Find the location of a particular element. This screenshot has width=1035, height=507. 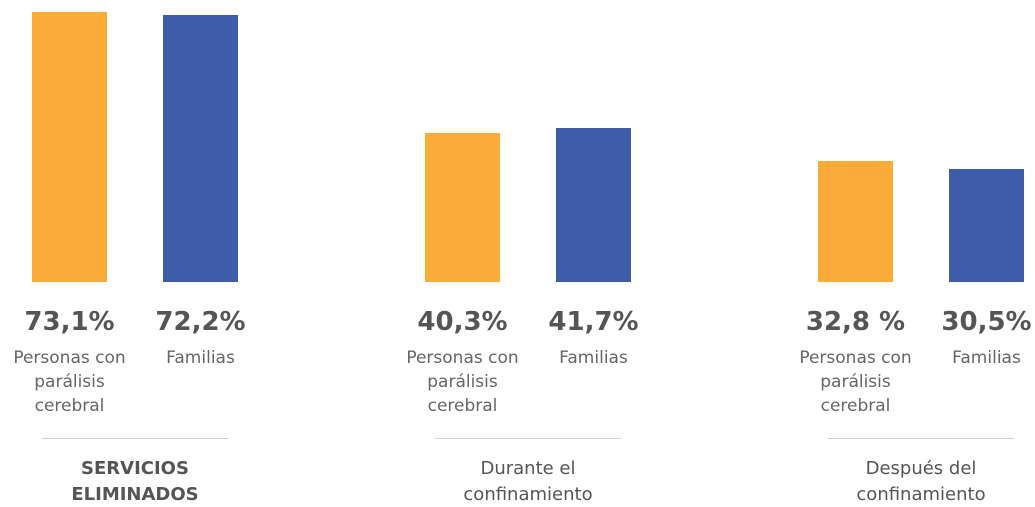

group-label: Después del confinamiento is located at coordinates (921, 481).